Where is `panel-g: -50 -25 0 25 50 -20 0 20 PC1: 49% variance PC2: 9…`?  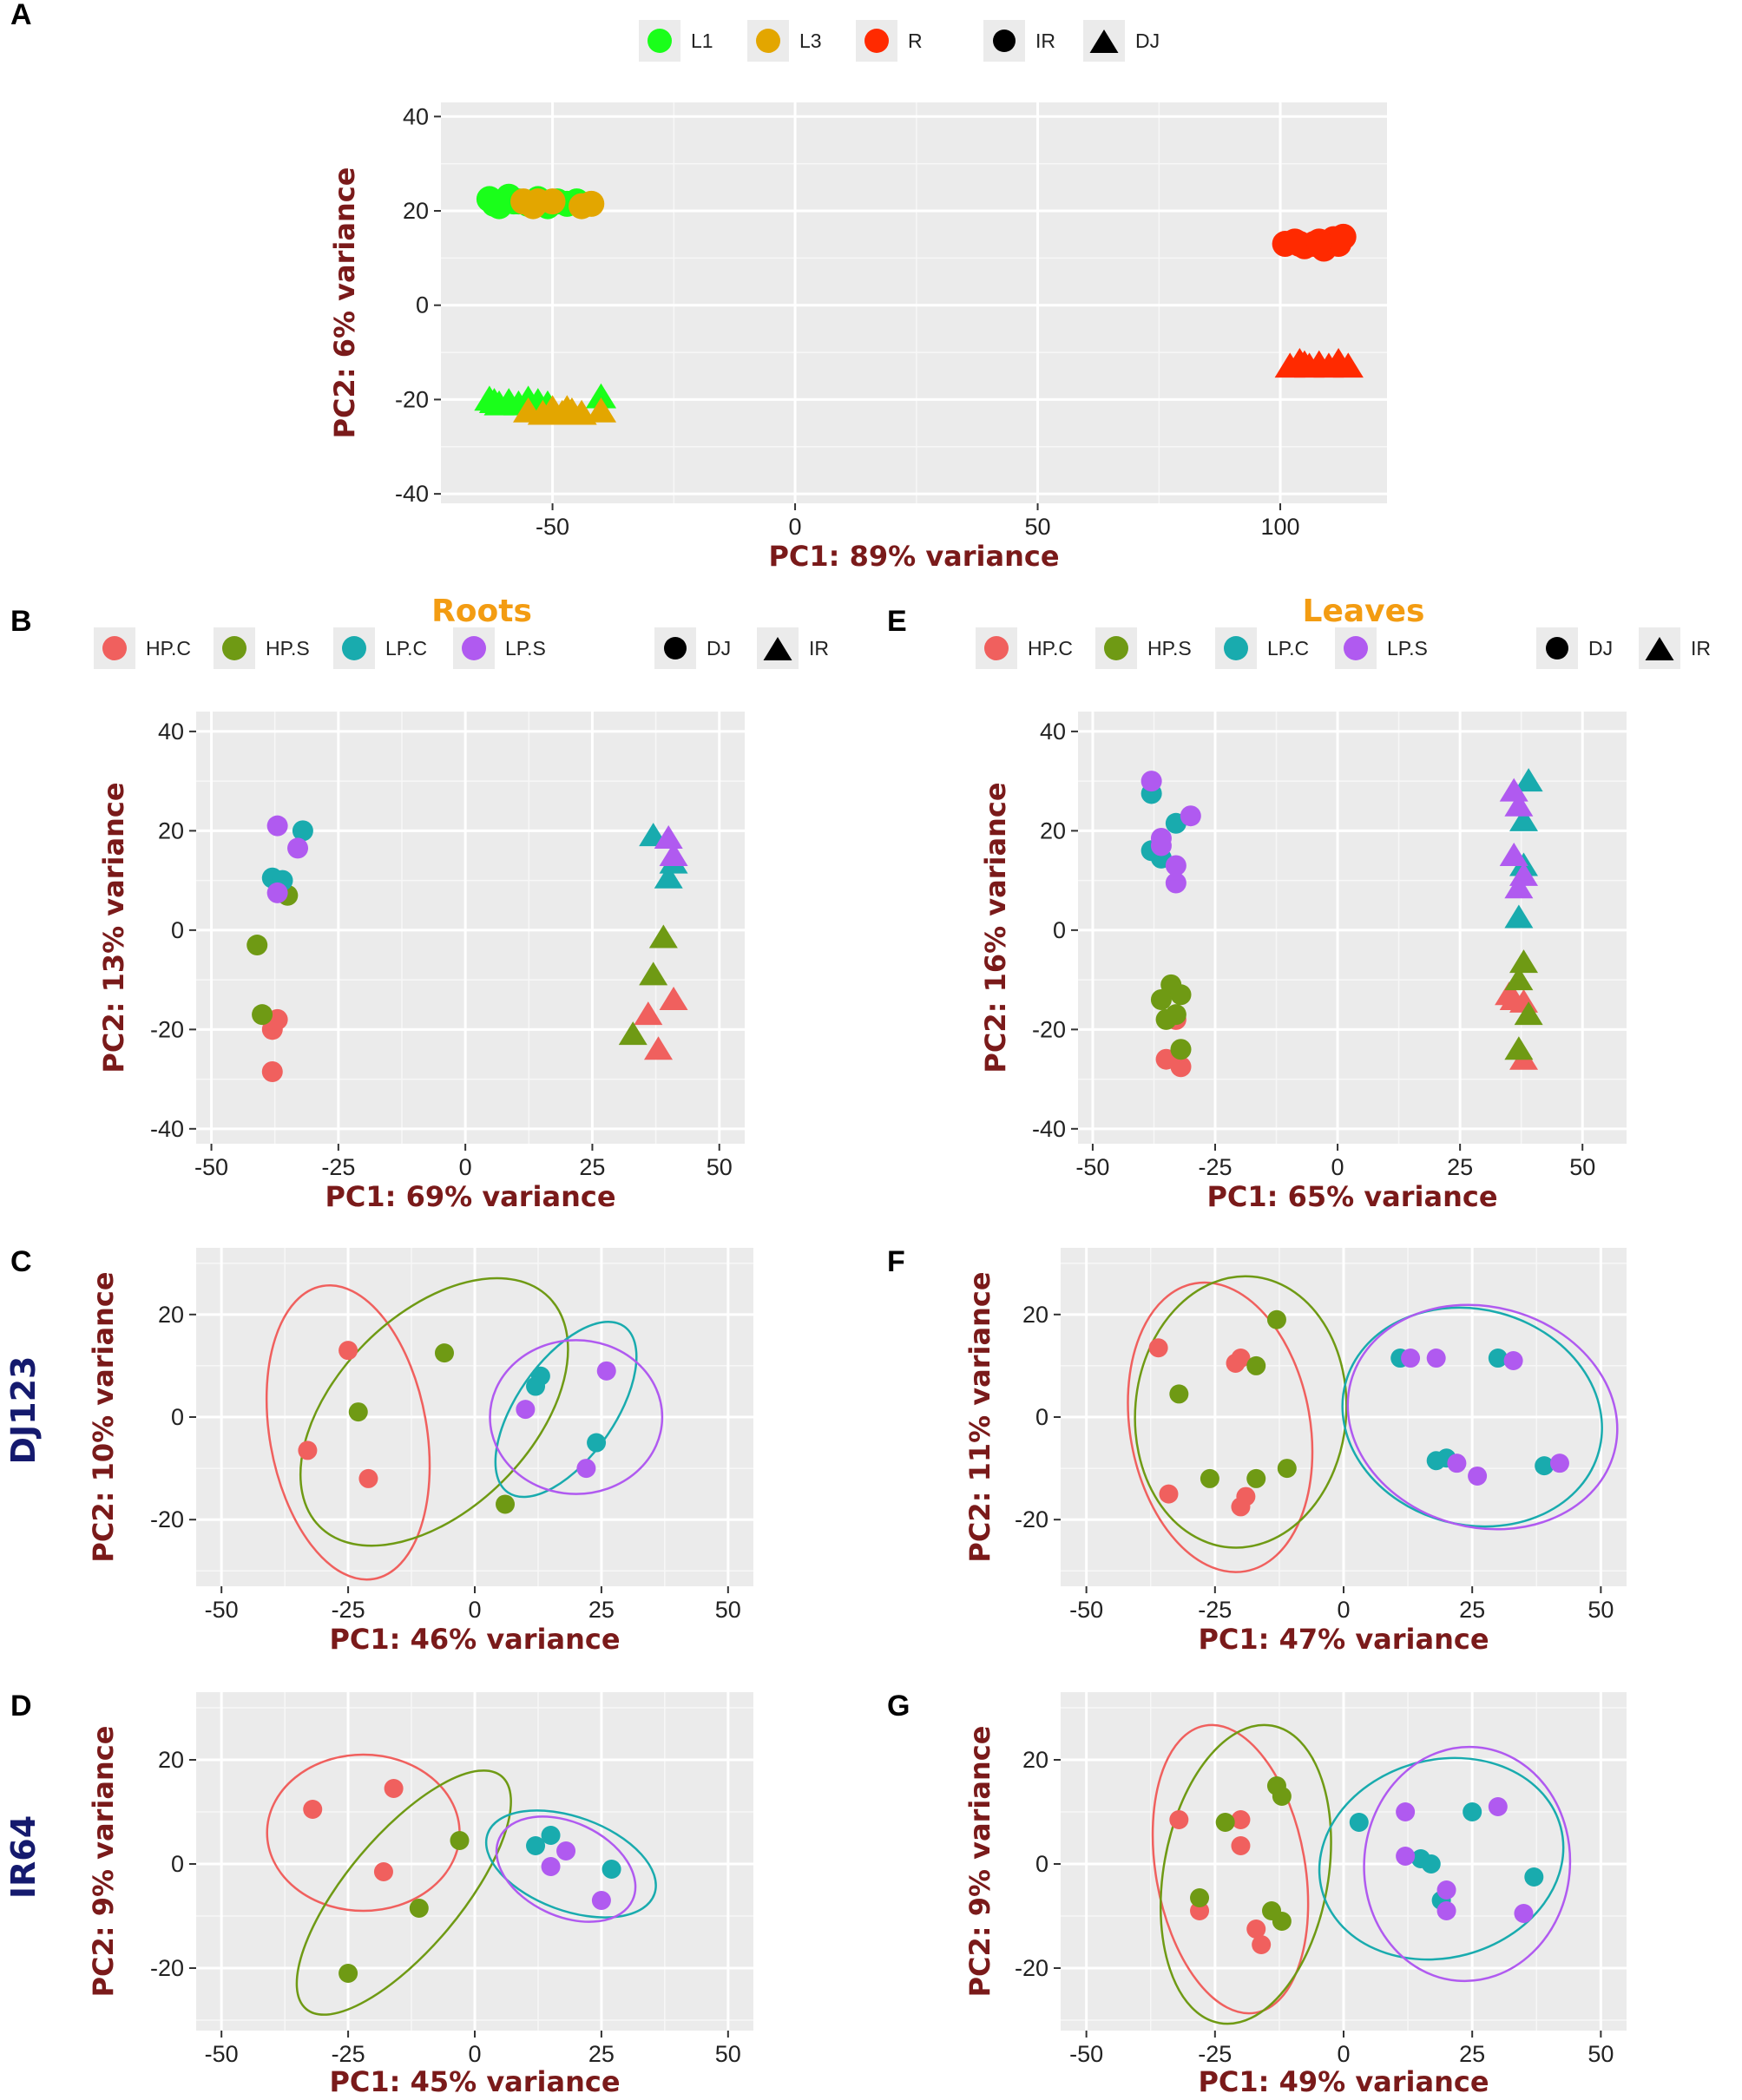
panel-g: -50 -25 0 25 50 -20 0 20 PC1: 49% variance PC2: 9… is located at coordinates (1257, 1894).